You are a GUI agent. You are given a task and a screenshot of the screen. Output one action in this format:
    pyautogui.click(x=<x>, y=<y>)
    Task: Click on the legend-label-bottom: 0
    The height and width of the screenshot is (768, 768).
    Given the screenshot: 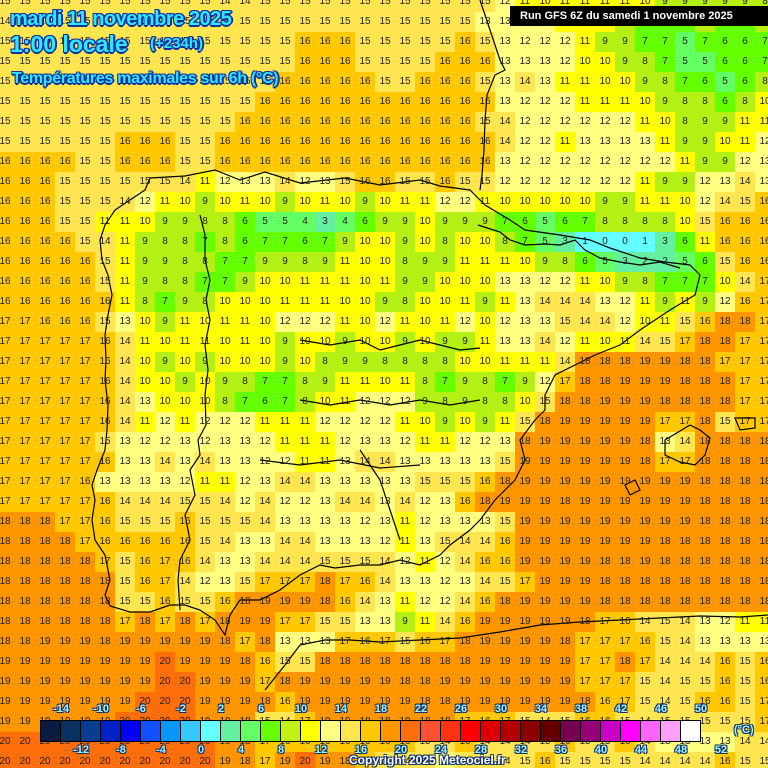 What is the action you would take?
    pyautogui.click(x=201, y=750)
    